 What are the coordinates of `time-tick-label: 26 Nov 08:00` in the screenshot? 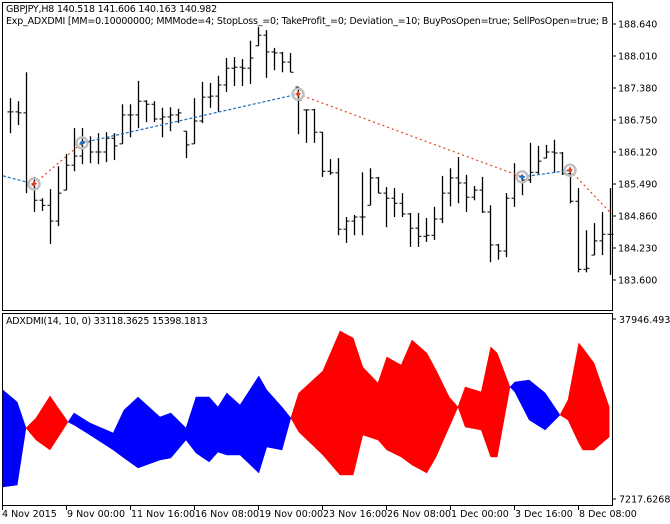 It's located at (419, 514).